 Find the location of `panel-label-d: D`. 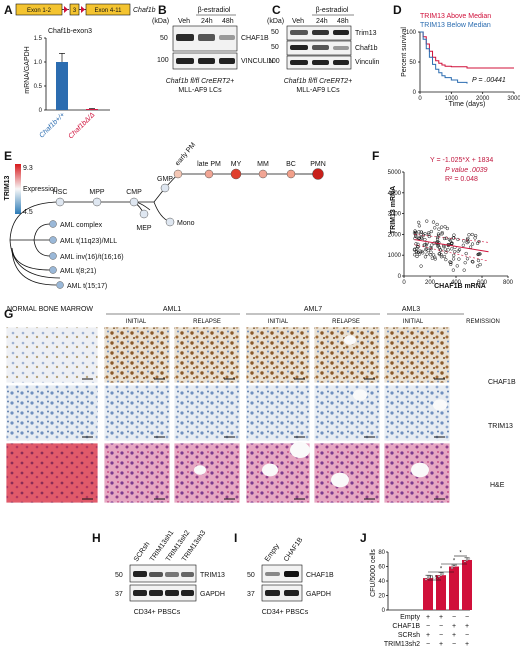

panel-label-d: D is located at coordinates (397, 10).